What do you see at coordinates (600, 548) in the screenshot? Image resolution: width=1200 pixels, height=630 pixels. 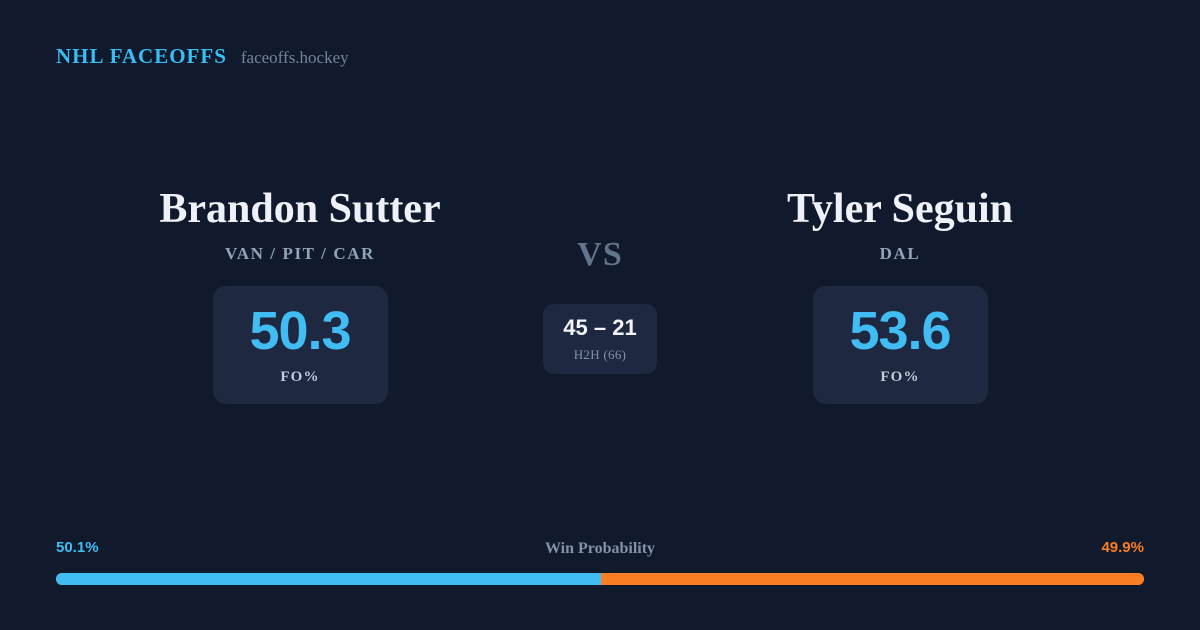 I see `win-probability-title: Win Probability` at bounding box center [600, 548].